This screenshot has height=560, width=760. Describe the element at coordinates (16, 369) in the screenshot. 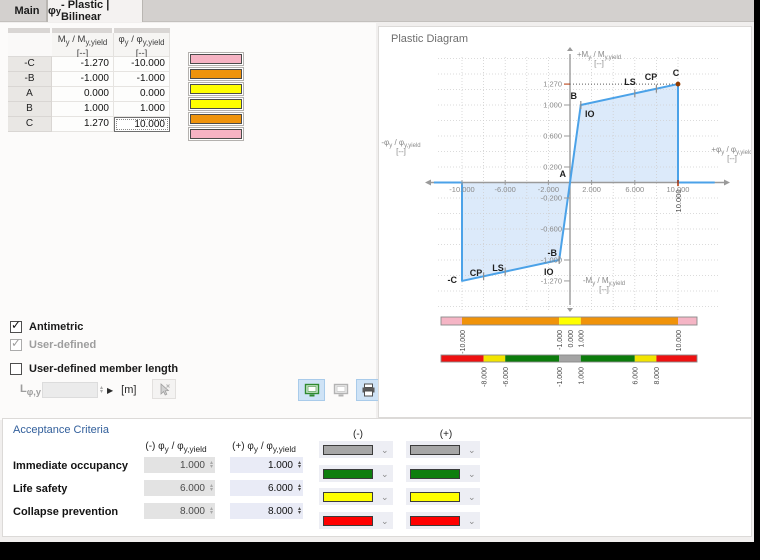

I see `member-length-checkbox: ✓` at that location.